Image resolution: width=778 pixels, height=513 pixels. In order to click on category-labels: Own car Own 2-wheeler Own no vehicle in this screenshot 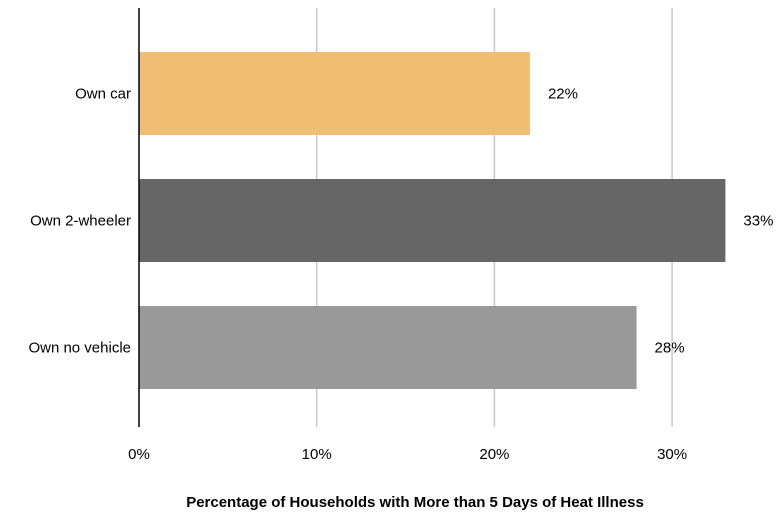, I will do `click(79, 221)`.